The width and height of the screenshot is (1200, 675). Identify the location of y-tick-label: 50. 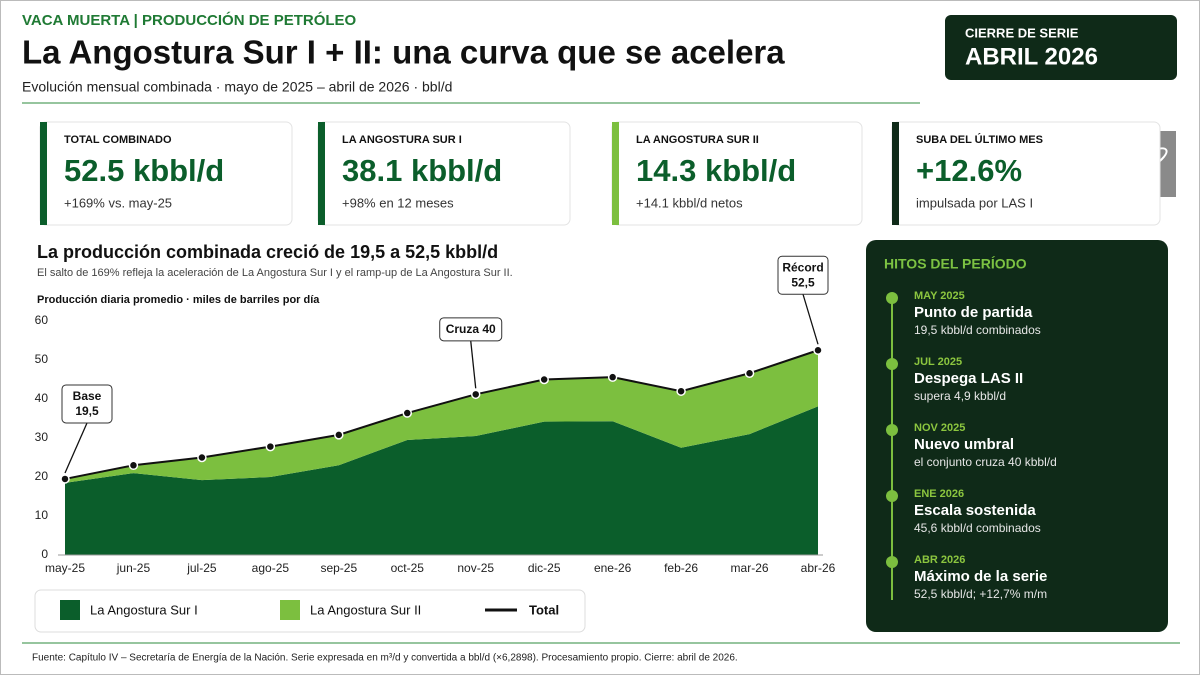
(42, 359).